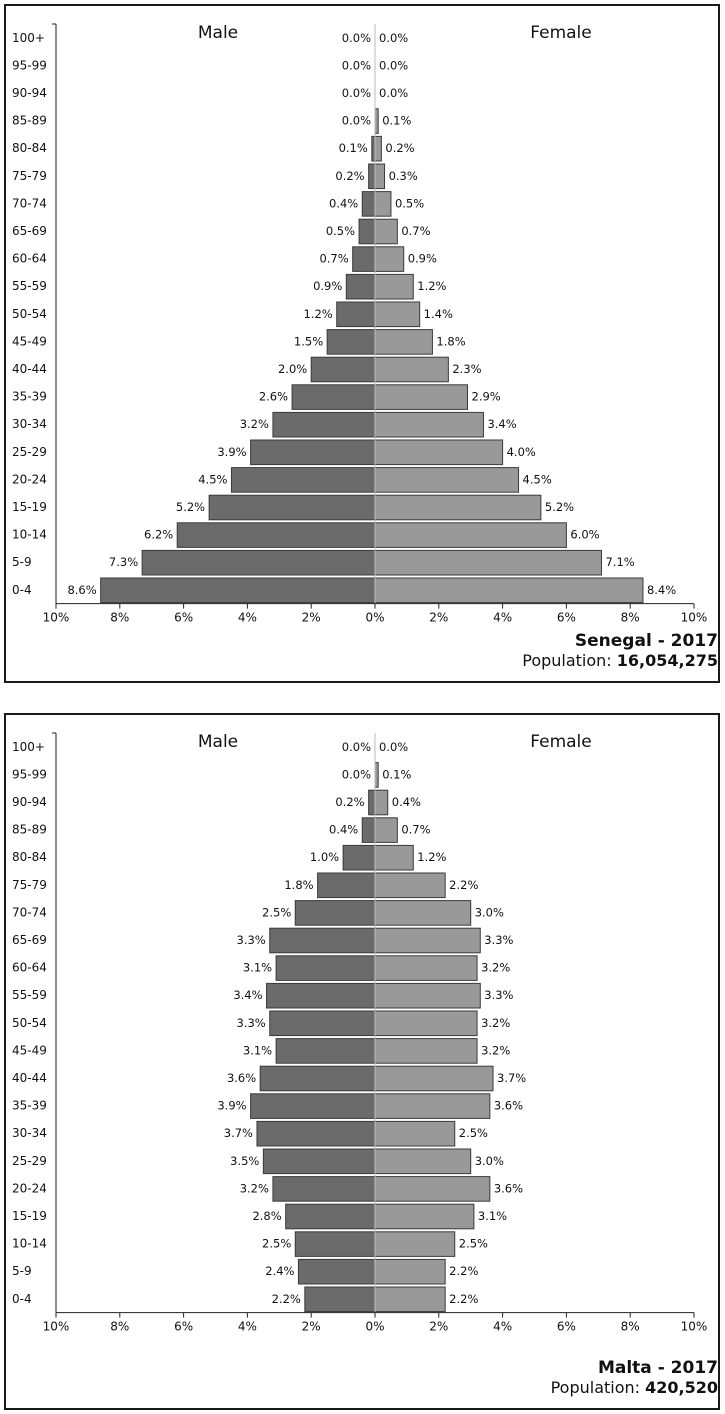 The height and width of the screenshot is (1414, 725). Describe the element at coordinates (29, 203) in the screenshot. I see `age-label: 70-74` at that location.